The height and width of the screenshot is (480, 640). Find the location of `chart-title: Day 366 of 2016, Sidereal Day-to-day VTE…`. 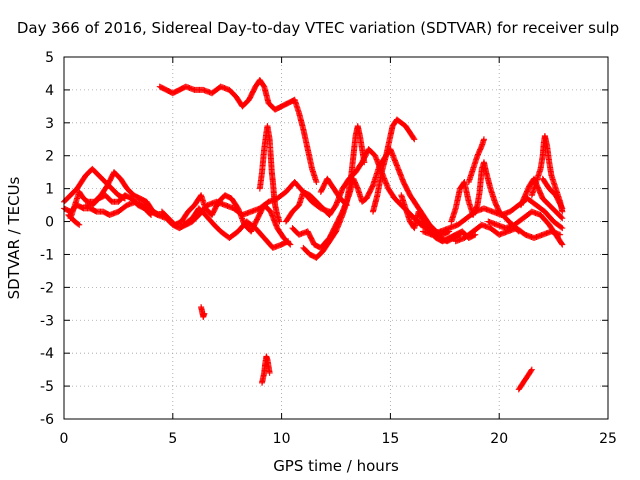

chart-title: Day 366 of 2016, Sidereal Day-to-day VTE… is located at coordinates (318, 28).